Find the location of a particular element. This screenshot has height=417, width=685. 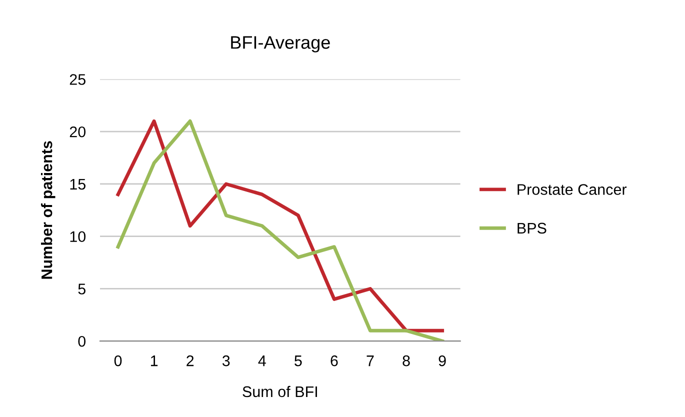

x-tick-label: 5 is located at coordinates (298, 361).